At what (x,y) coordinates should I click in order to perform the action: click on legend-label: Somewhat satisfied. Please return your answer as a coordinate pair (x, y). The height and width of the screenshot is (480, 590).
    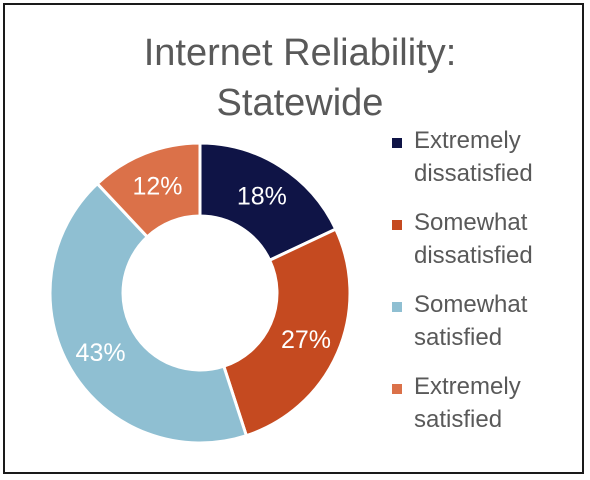
    Looking at the image, I should click on (499, 321).